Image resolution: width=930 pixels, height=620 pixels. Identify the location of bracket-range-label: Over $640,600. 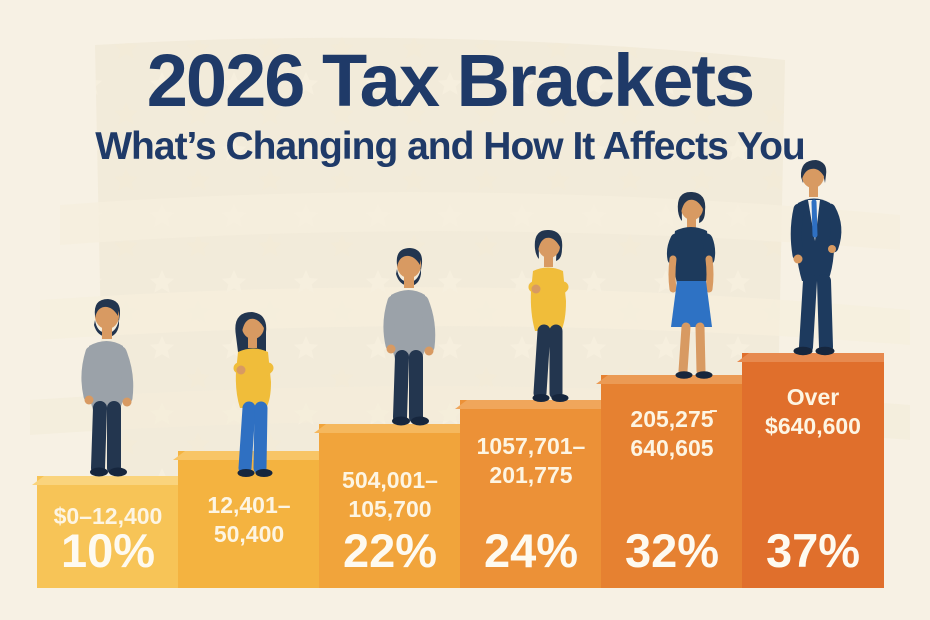
(813, 412).